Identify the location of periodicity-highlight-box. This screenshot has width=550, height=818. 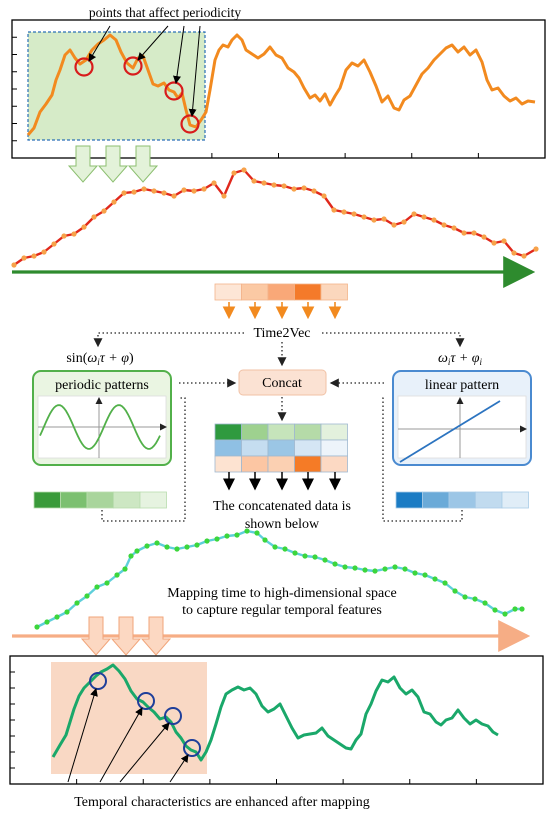
(116, 86).